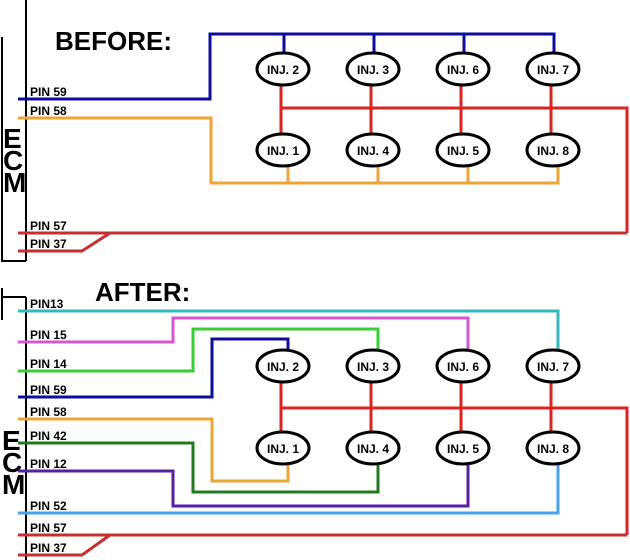  Describe the element at coordinates (244, 333) in the screenshot. I see `after-pin15-wire` at that location.